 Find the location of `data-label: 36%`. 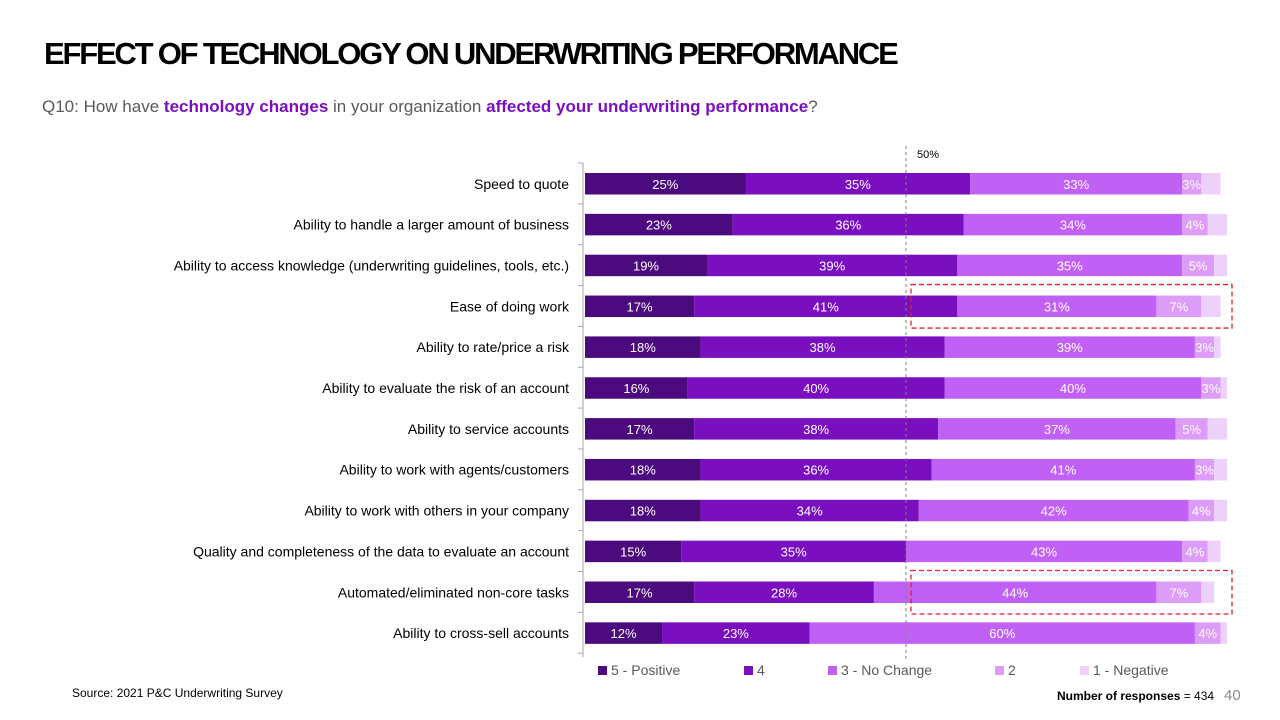

data-label: 36% is located at coordinates (848, 225).